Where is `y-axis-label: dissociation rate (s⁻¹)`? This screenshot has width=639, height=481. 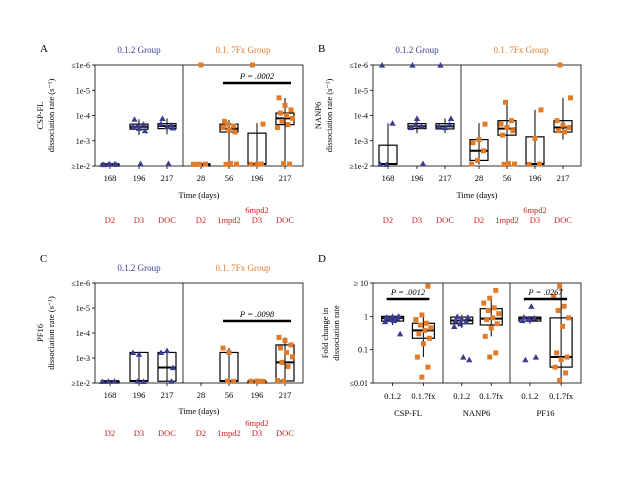
y-axis-label: dissociation rate (s⁻¹) is located at coordinates (51, 333).